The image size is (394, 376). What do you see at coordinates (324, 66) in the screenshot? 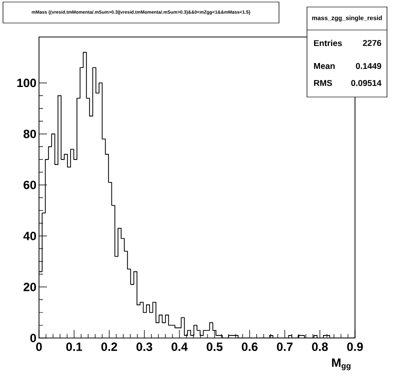
I see `annotation: Mean` at bounding box center [324, 66].